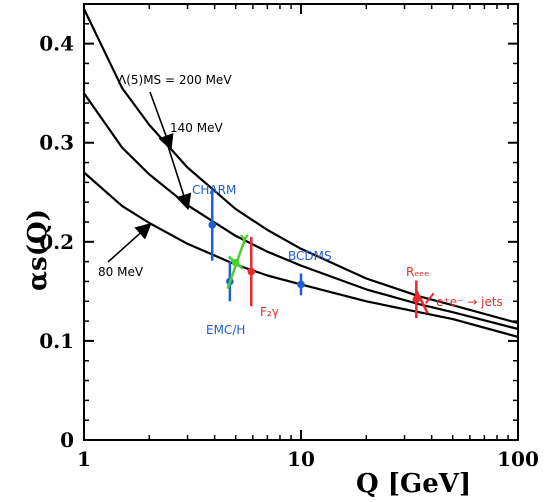  What do you see at coordinates (269, 312) in the screenshot?
I see `label-f2gamma: F₂γ` at bounding box center [269, 312].